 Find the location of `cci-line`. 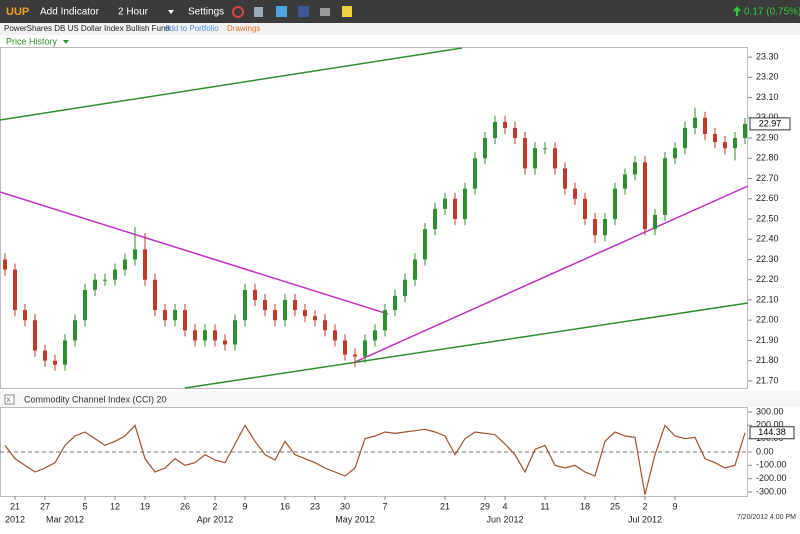

cci-line is located at coordinates (375, 459).